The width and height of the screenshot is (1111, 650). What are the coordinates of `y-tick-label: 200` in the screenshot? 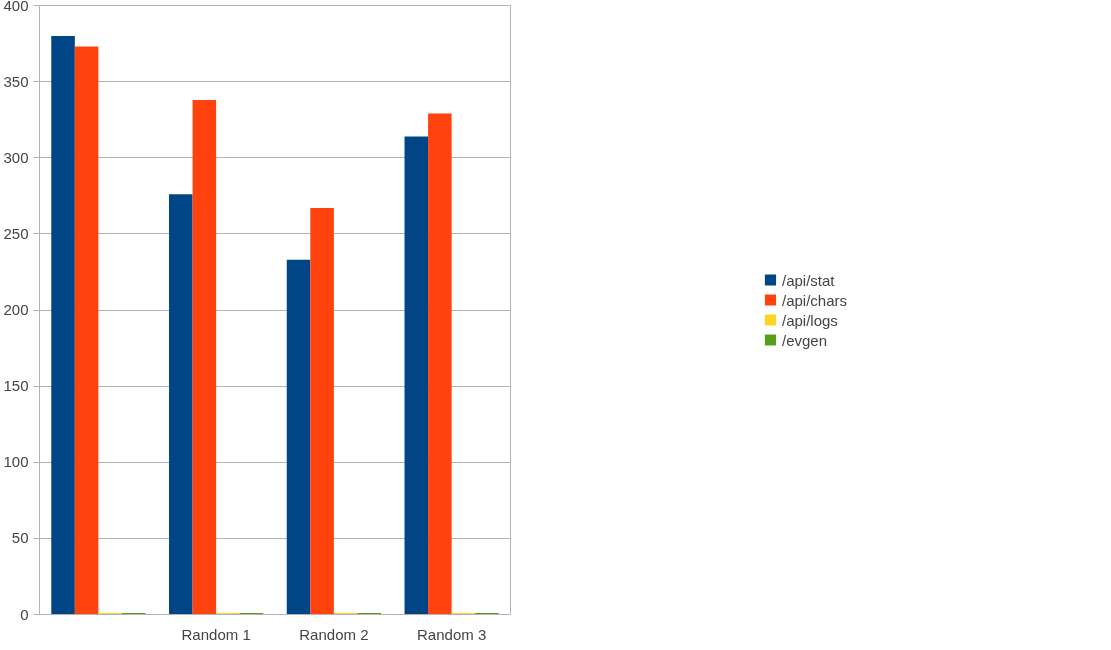 It's located at (16, 309).